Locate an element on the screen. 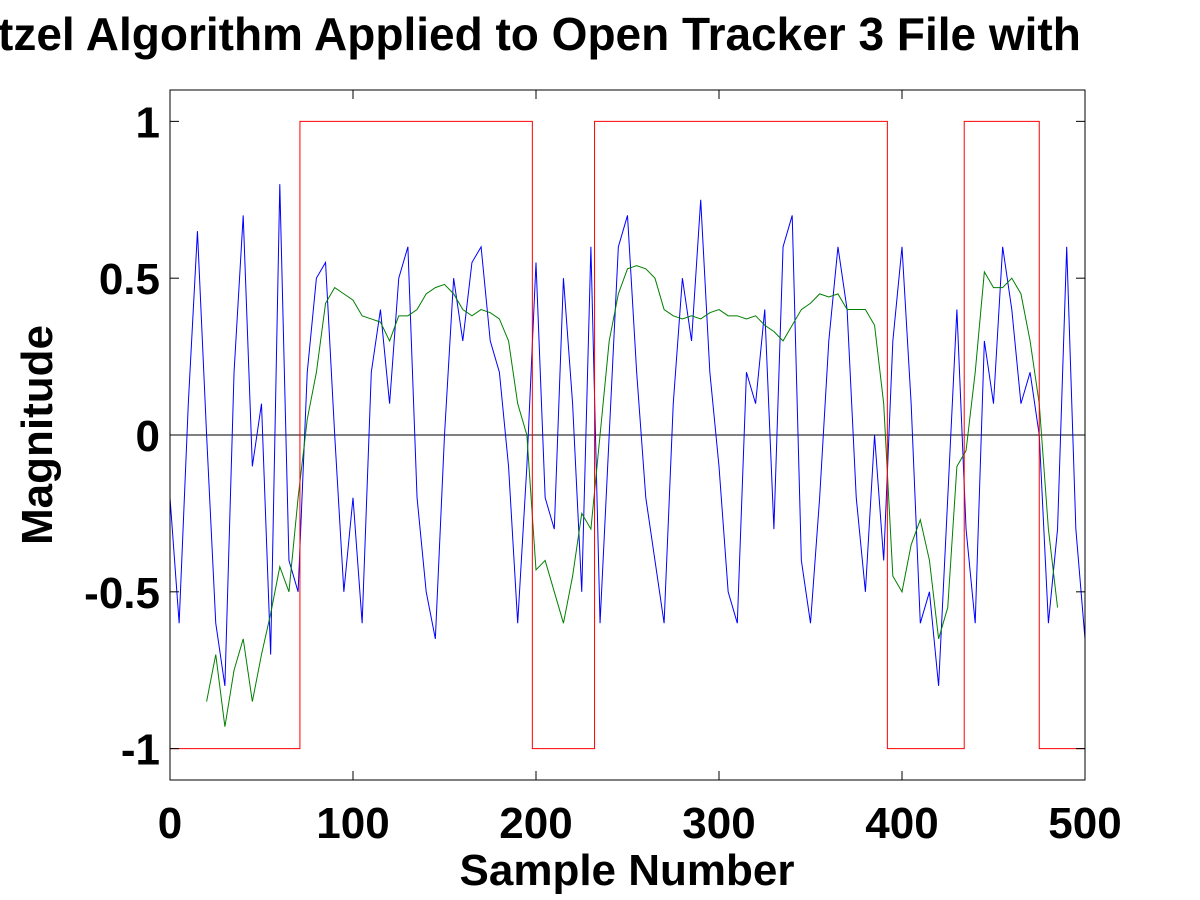 Image resolution: width=1200 pixels, height=900 pixels. y-tick-label: 1 is located at coordinates (148, 122).